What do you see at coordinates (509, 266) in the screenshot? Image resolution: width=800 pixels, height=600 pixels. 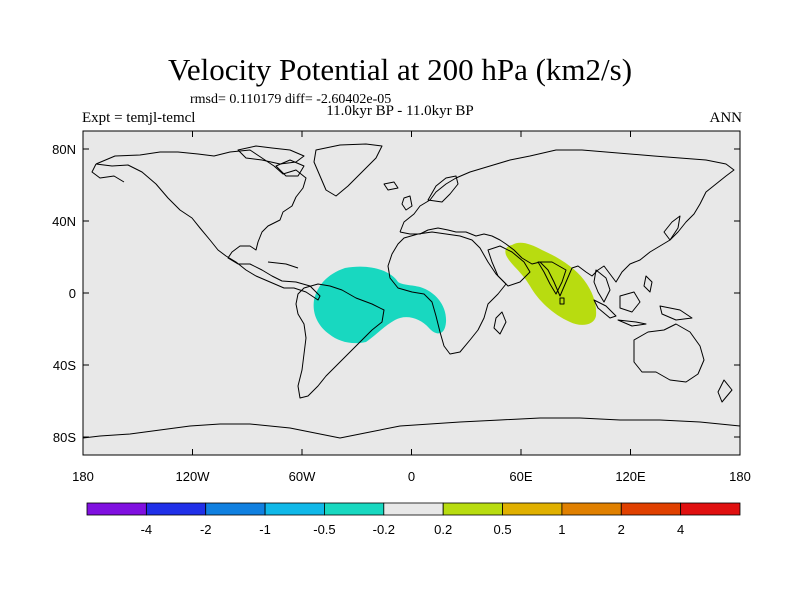 I see `coastline-arabia` at bounding box center [509, 266].